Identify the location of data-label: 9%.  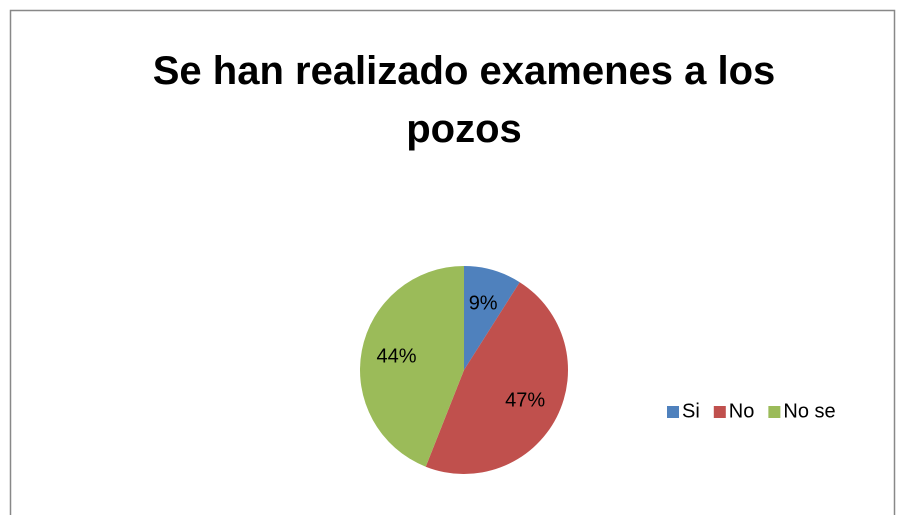
(483, 303).